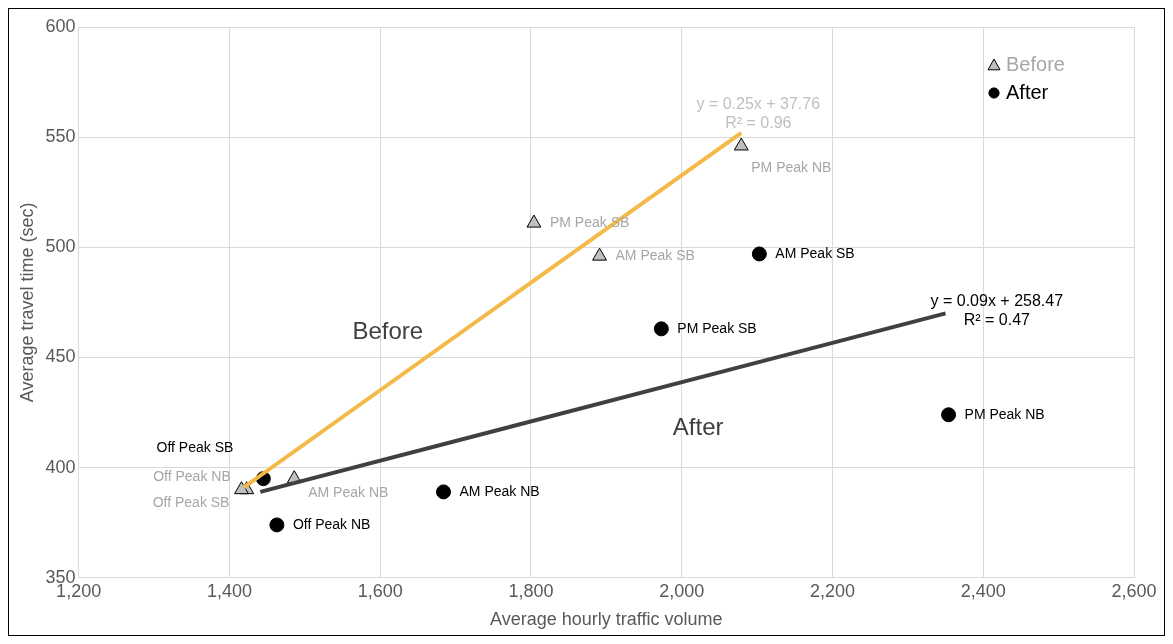 Image resolution: width=1173 pixels, height=644 pixels. I want to click on y-tick-label: 500, so click(60, 246).